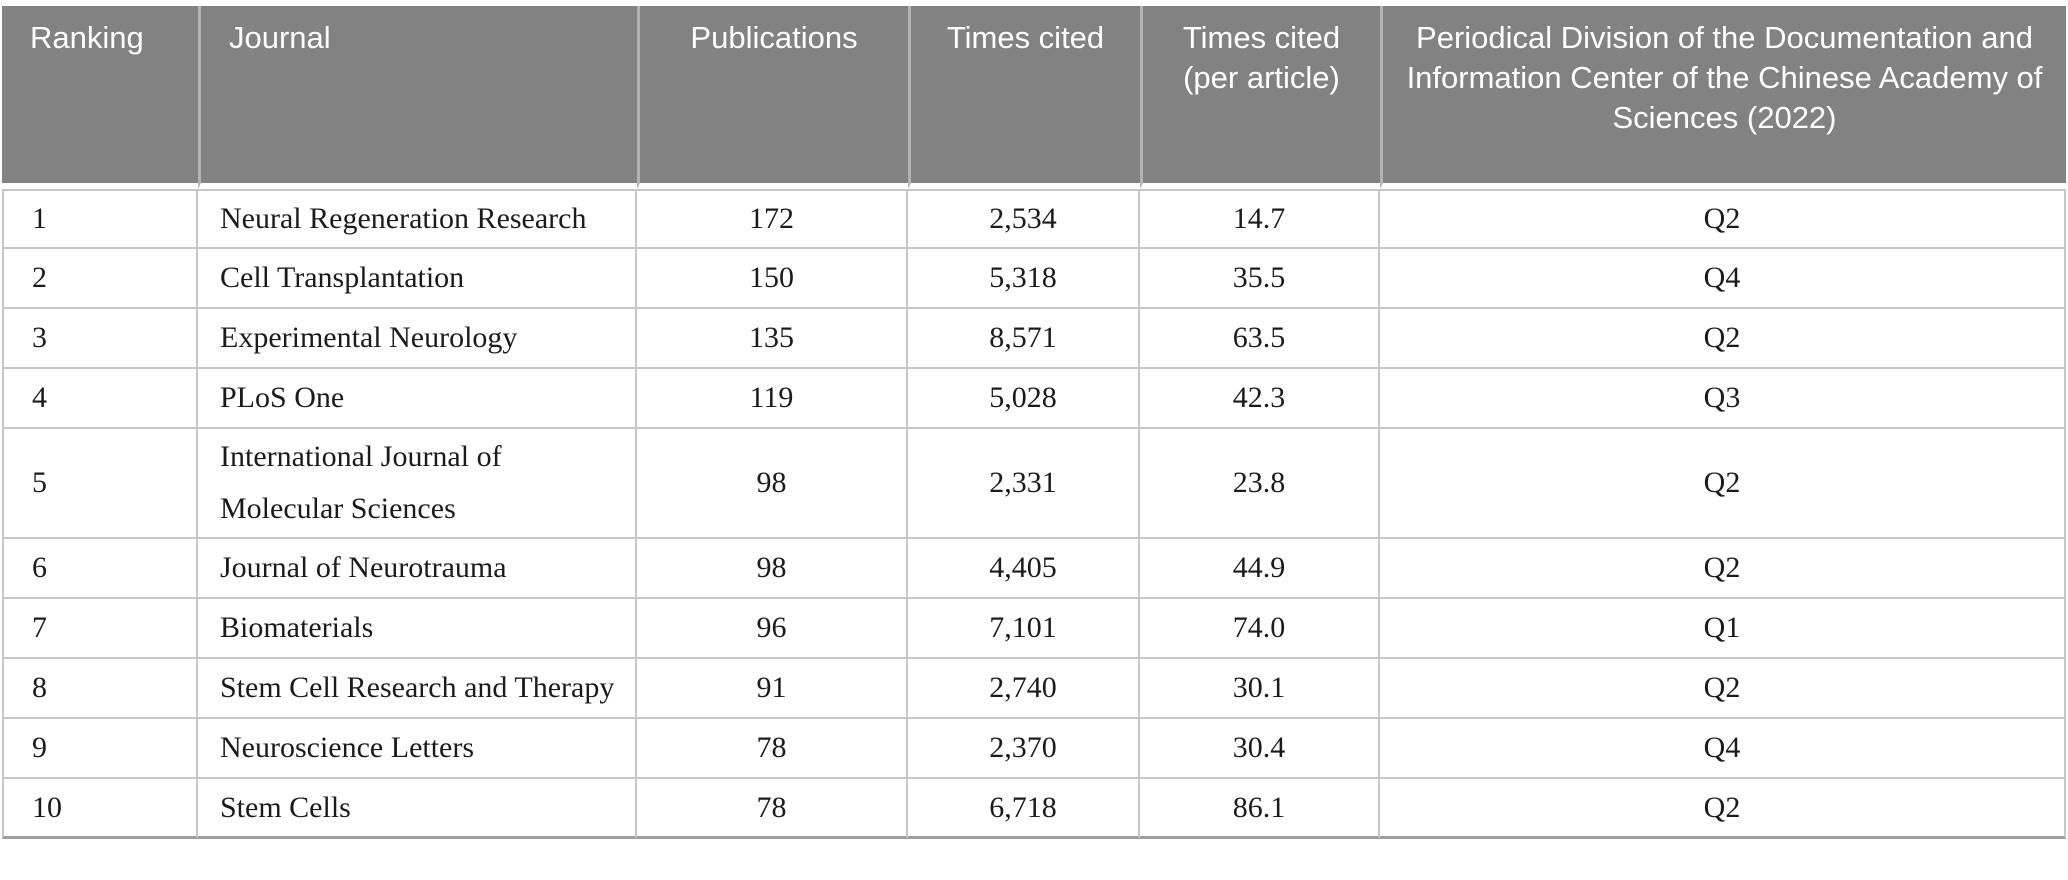  I want to click on cell-times-cited: 2,331, so click(1024, 484).